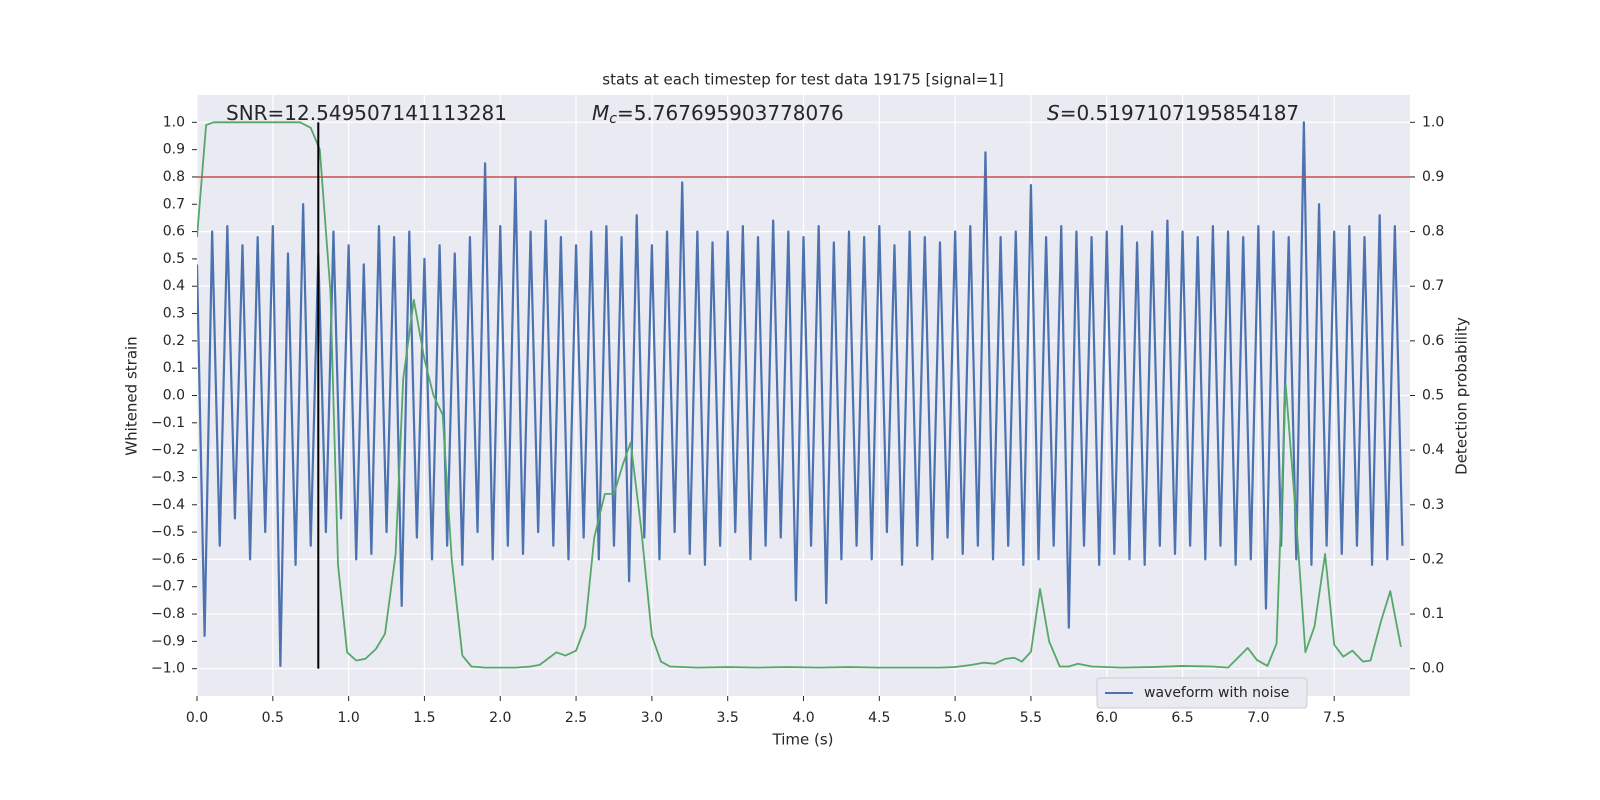 This screenshot has width=1600, height=800. Describe the element at coordinates (168, 559) in the screenshot. I see `y-tick-label: −0.6` at that location.